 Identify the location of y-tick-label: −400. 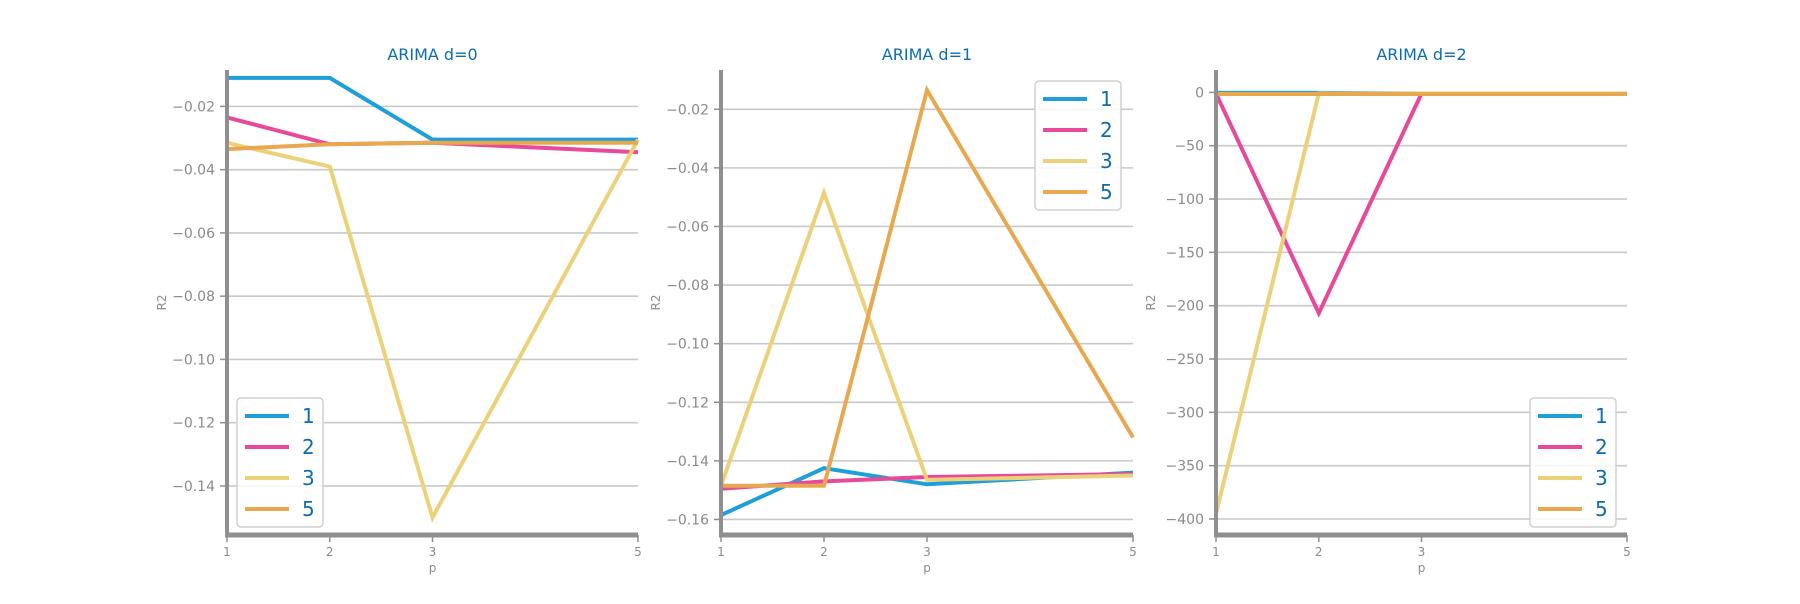
(1185, 520).